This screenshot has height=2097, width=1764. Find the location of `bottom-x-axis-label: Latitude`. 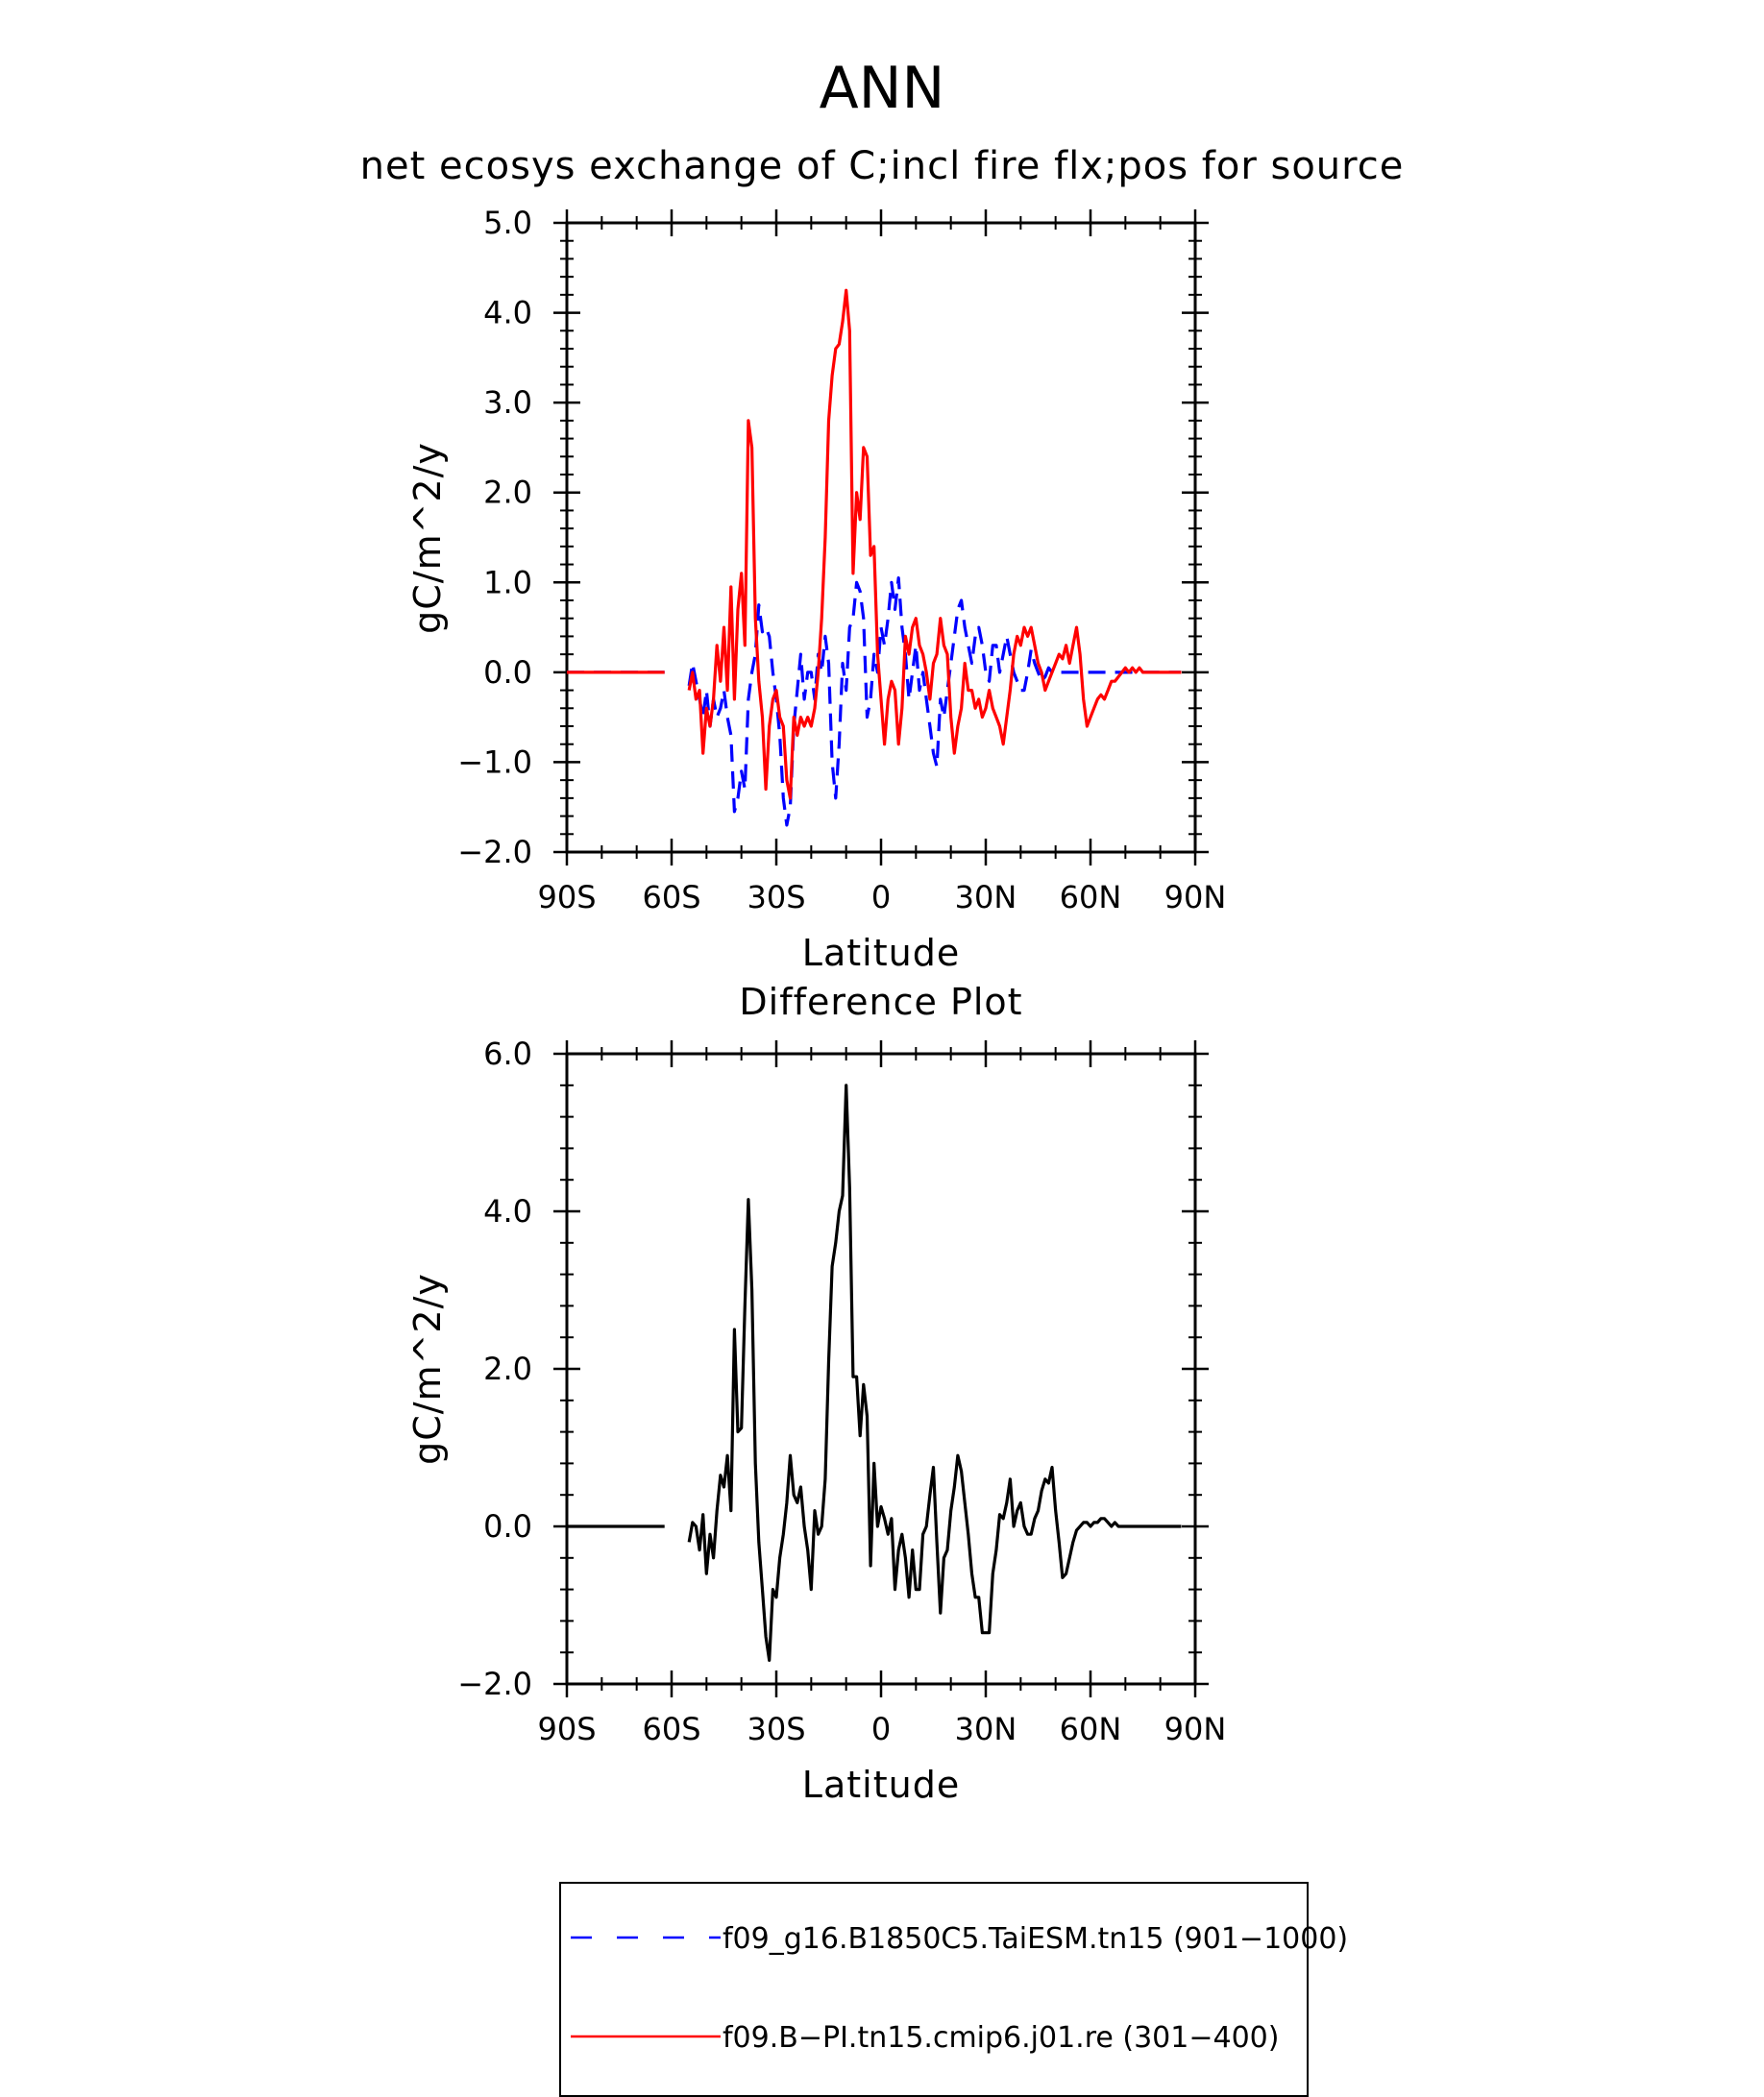

bottom-x-axis-label: Latitude is located at coordinates (881, 1785).